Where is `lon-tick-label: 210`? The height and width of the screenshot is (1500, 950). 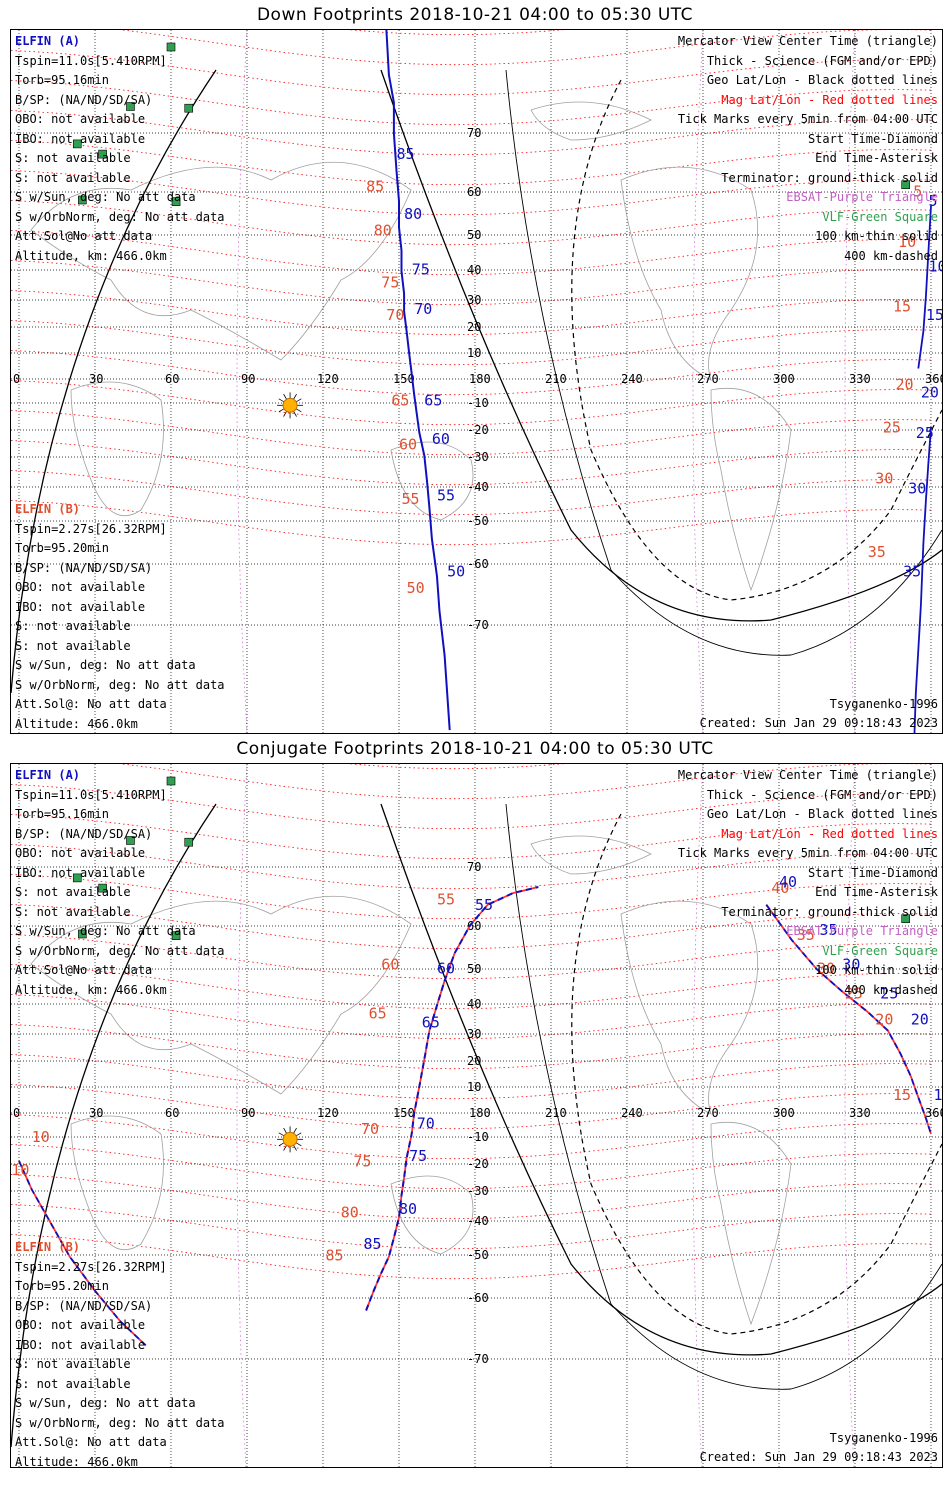
lon-tick-label: 210 is located at coordinates (556, 379).